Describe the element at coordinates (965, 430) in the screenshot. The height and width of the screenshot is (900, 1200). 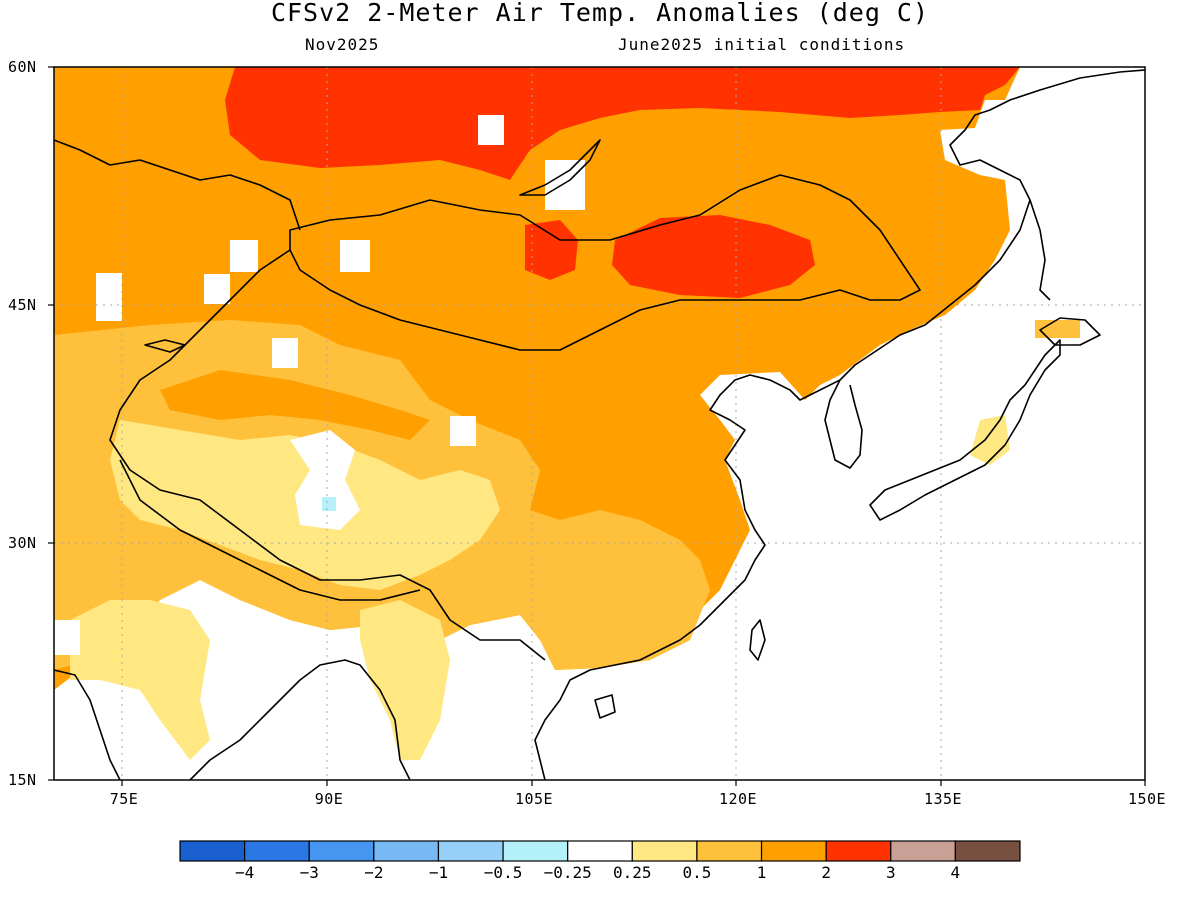
I see `coastline-japan` at that location.